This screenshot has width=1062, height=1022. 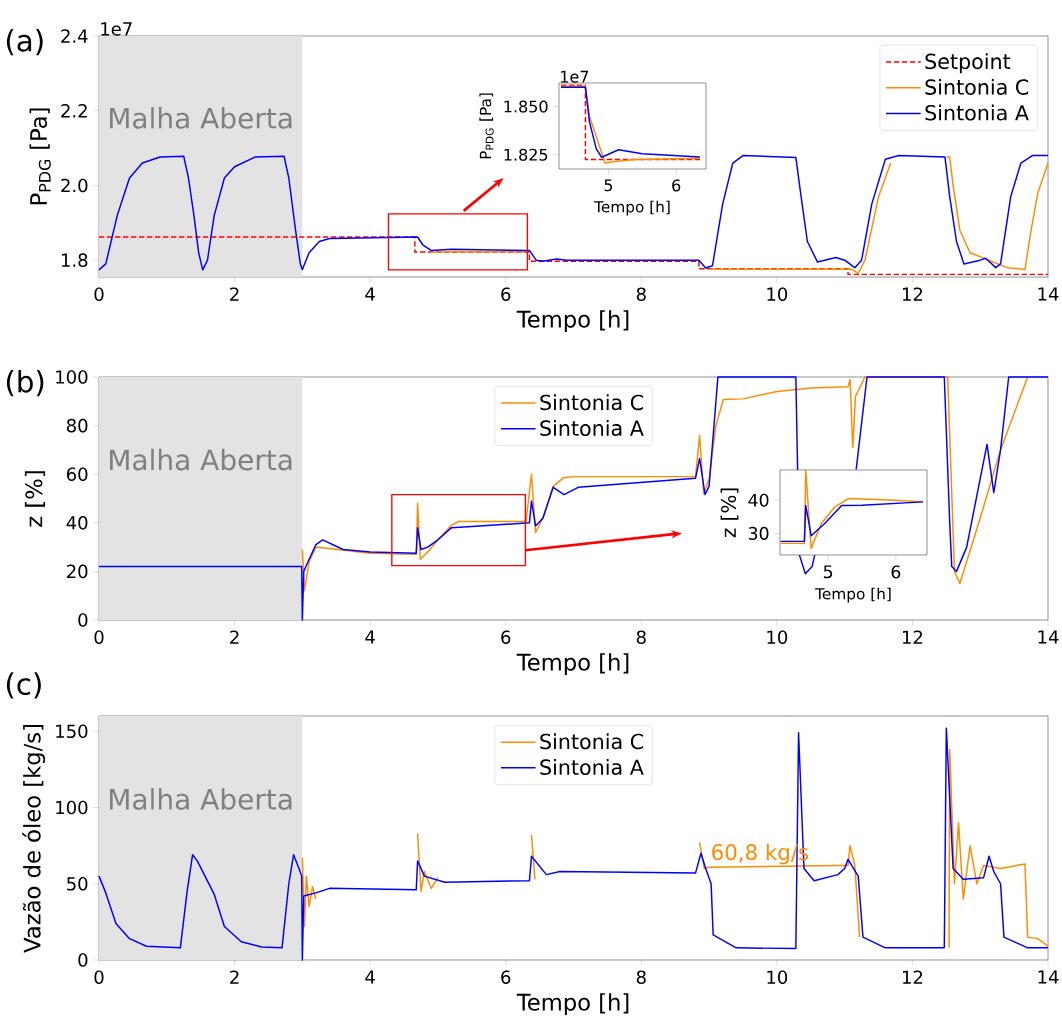 What do you see at coordinates (526, 154) in the screenshot?
I see `y-tick-label: 1.825` at bounding box center [526, 154].